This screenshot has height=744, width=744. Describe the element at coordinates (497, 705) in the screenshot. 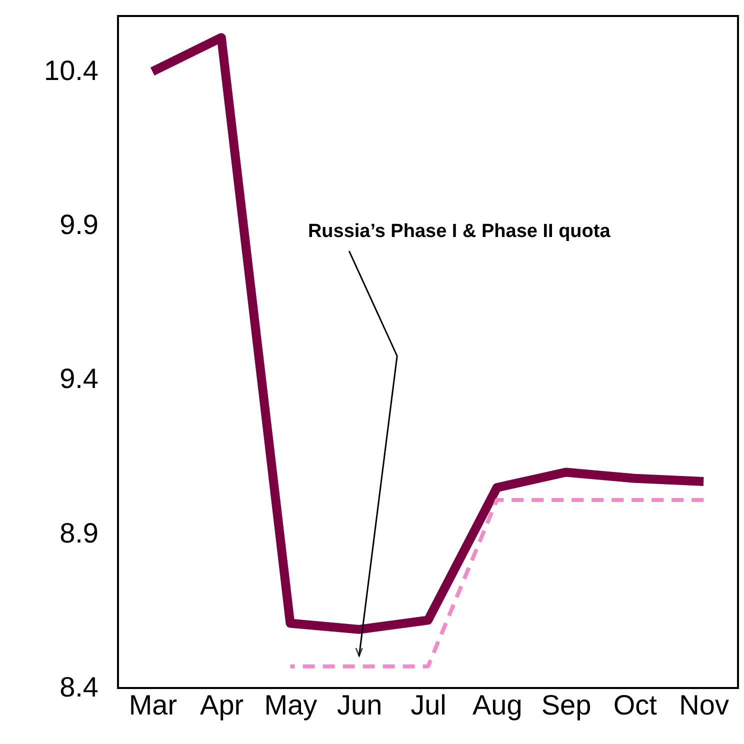

I see `x-tick-label: Aug` at that location.